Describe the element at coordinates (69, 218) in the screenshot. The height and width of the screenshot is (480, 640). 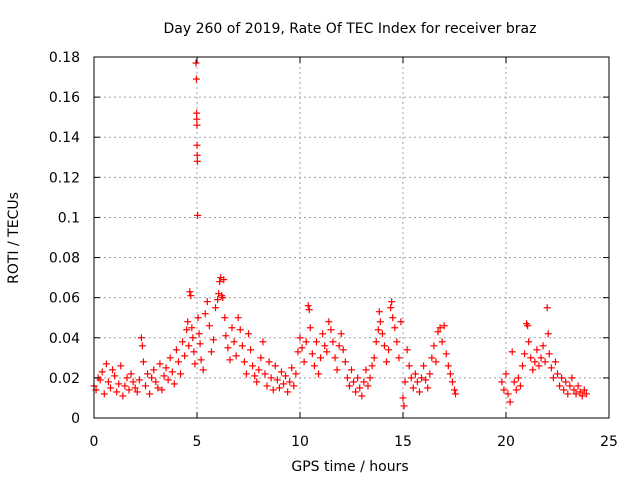
I see `y-tick-label: 0.1` at that location.